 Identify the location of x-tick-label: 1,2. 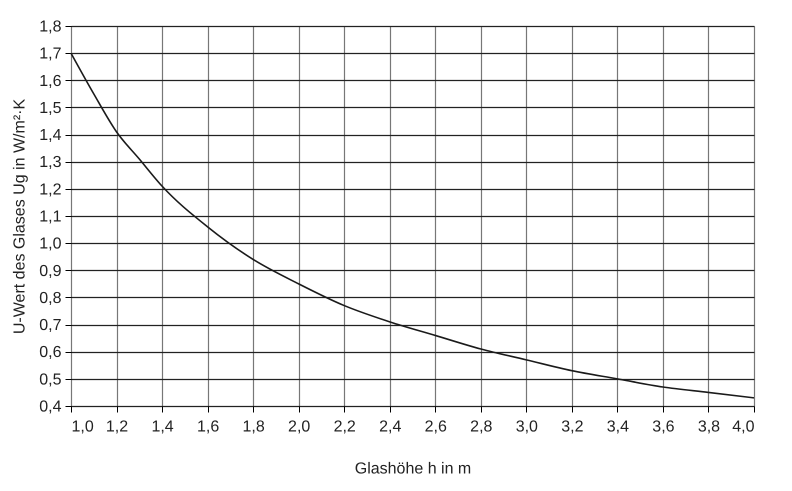
(117, 427).